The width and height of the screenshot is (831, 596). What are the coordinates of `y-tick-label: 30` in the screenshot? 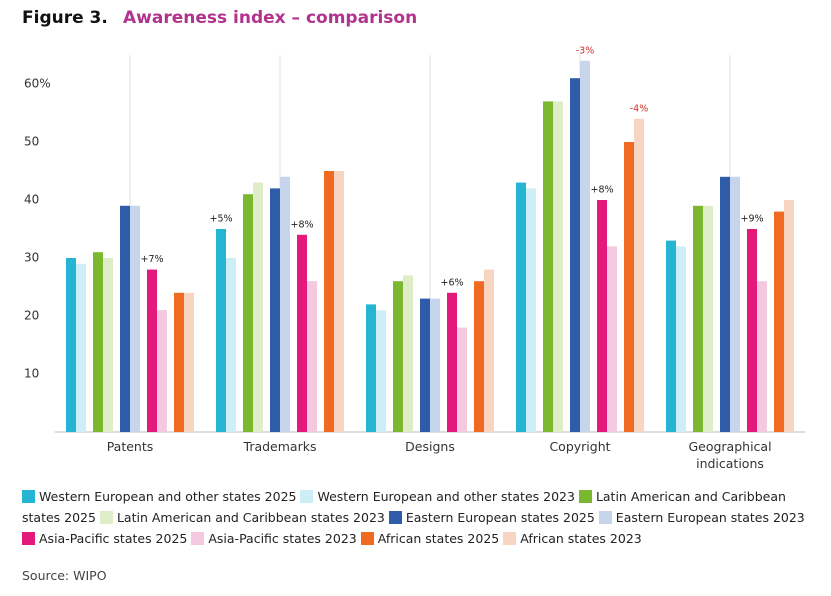 It's located at (31, 258).